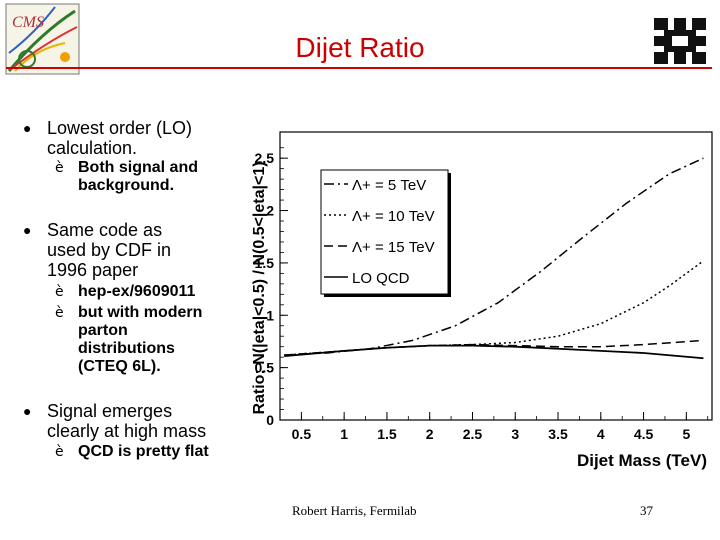 This screenshot has width=720, height=540. Describe the element at coordinates (393, 216) in the screenshot. I see `legend-label: Λ+ = 10 TeV` at that location.